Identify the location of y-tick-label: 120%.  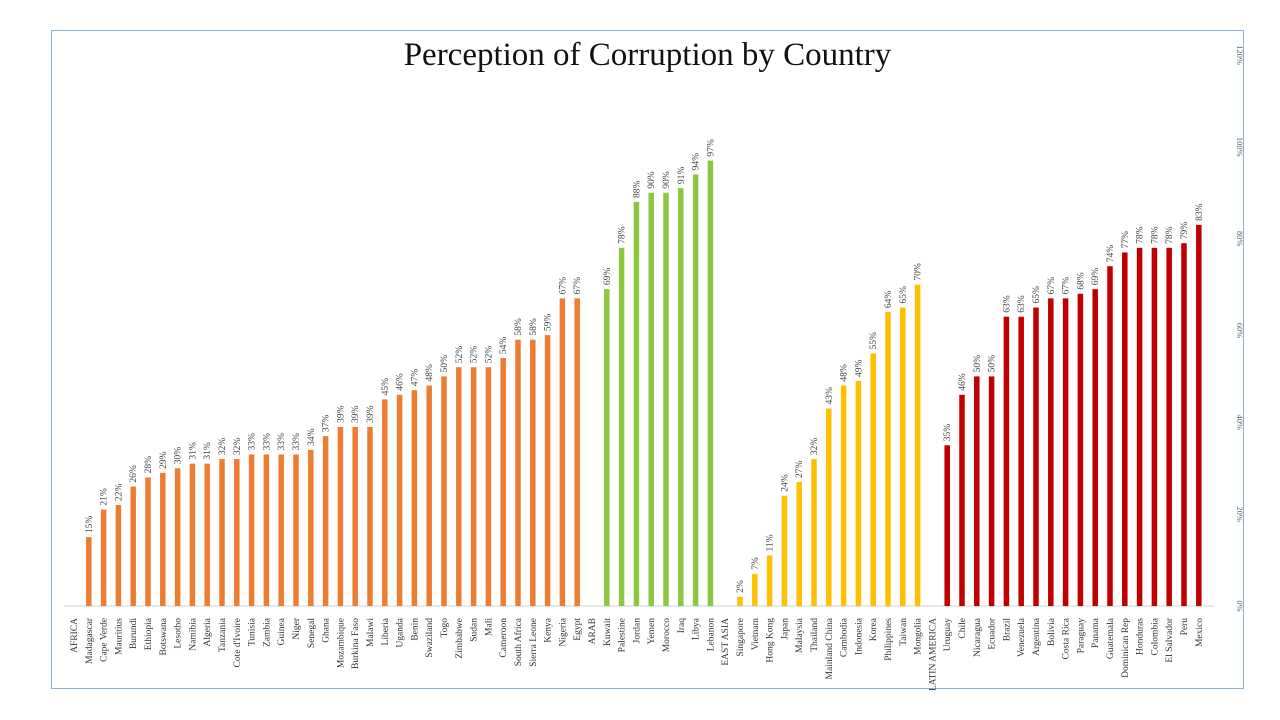
(1240, 55).